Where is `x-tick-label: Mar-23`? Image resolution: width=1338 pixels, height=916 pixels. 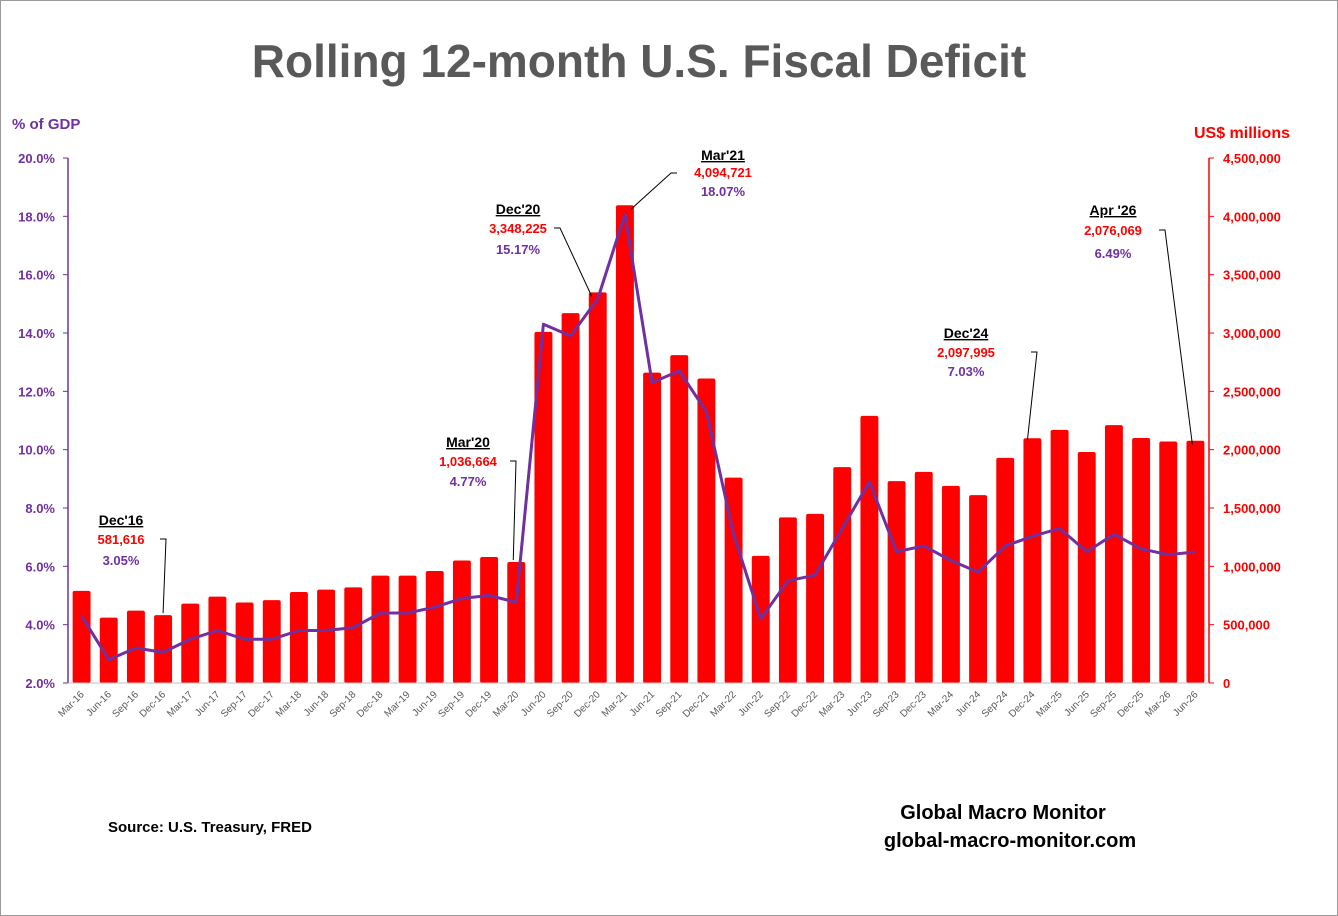 x-tick-label: Mar-23 is located at coordinates (832, 704).